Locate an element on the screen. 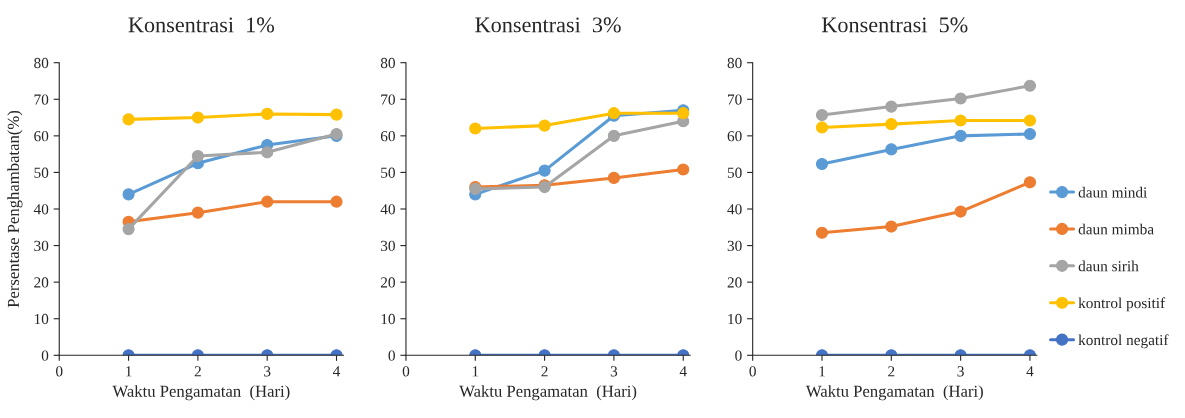 This screenshot has height=418, width=1185. legend-label: daun mimba is located at coordinates (1116, 229).